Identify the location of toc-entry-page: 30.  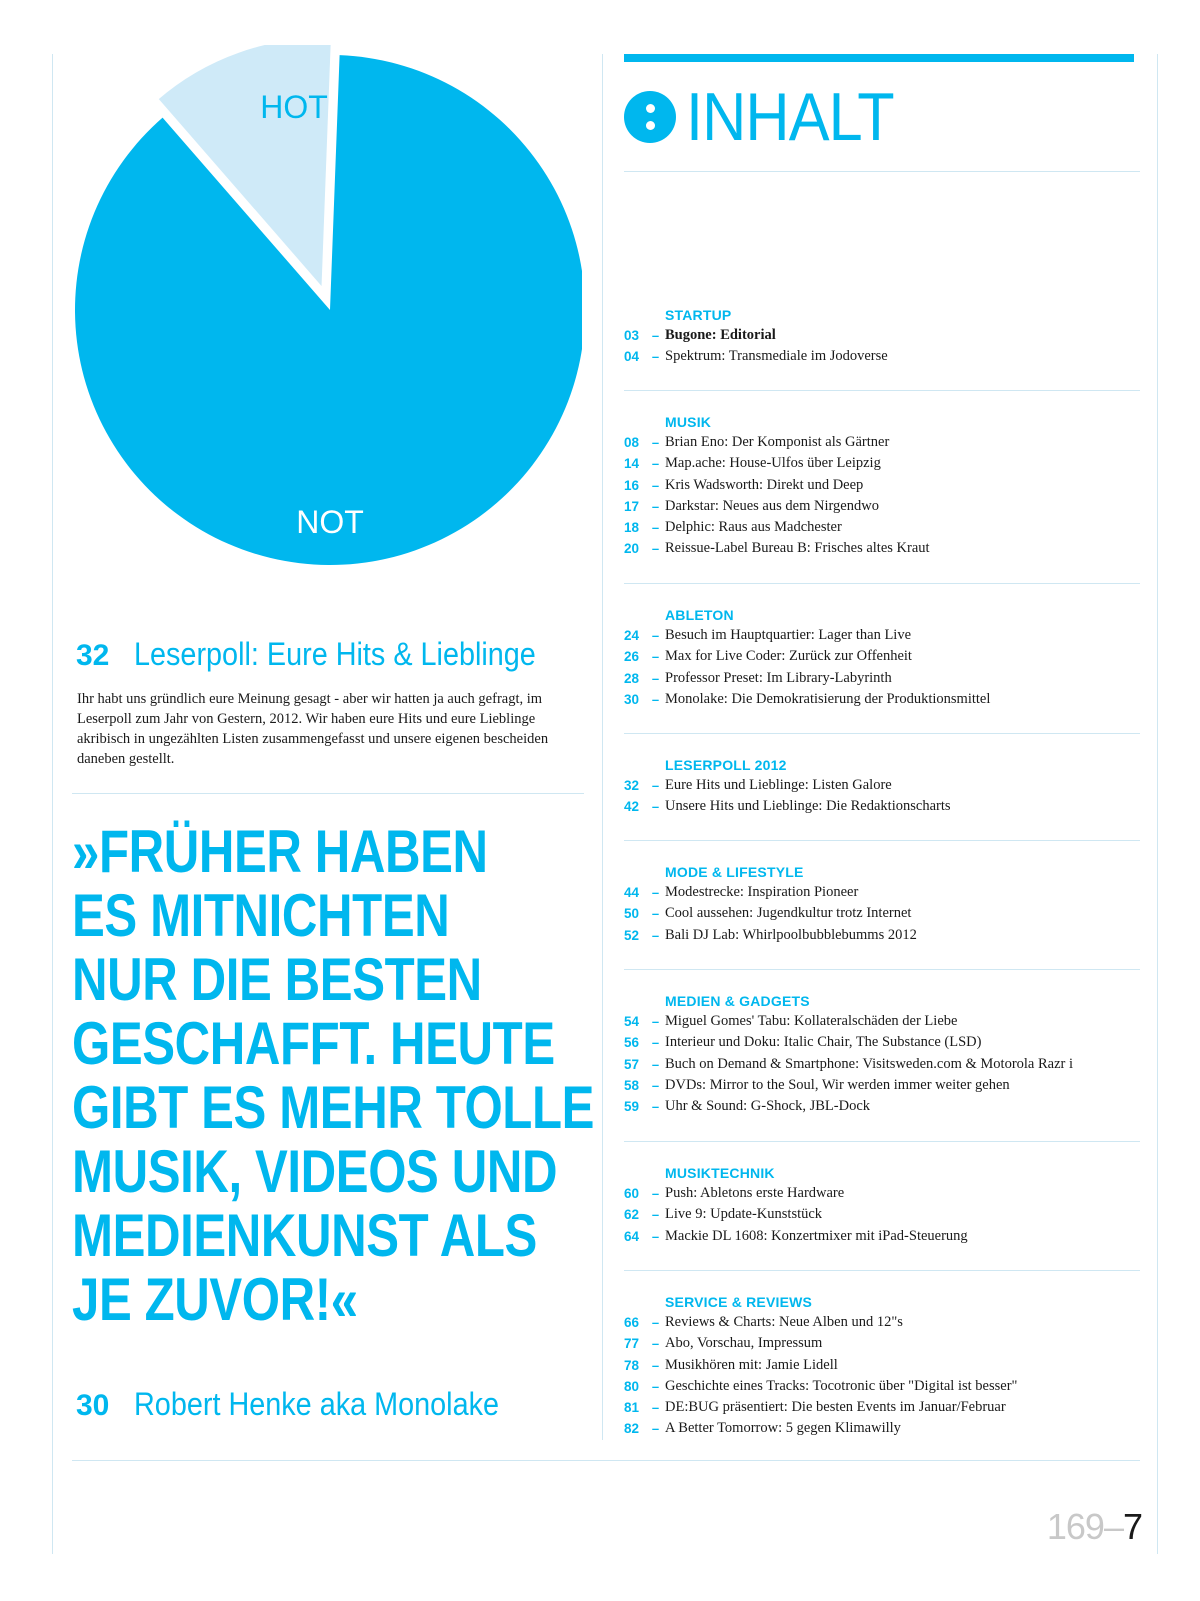
(632, 699).